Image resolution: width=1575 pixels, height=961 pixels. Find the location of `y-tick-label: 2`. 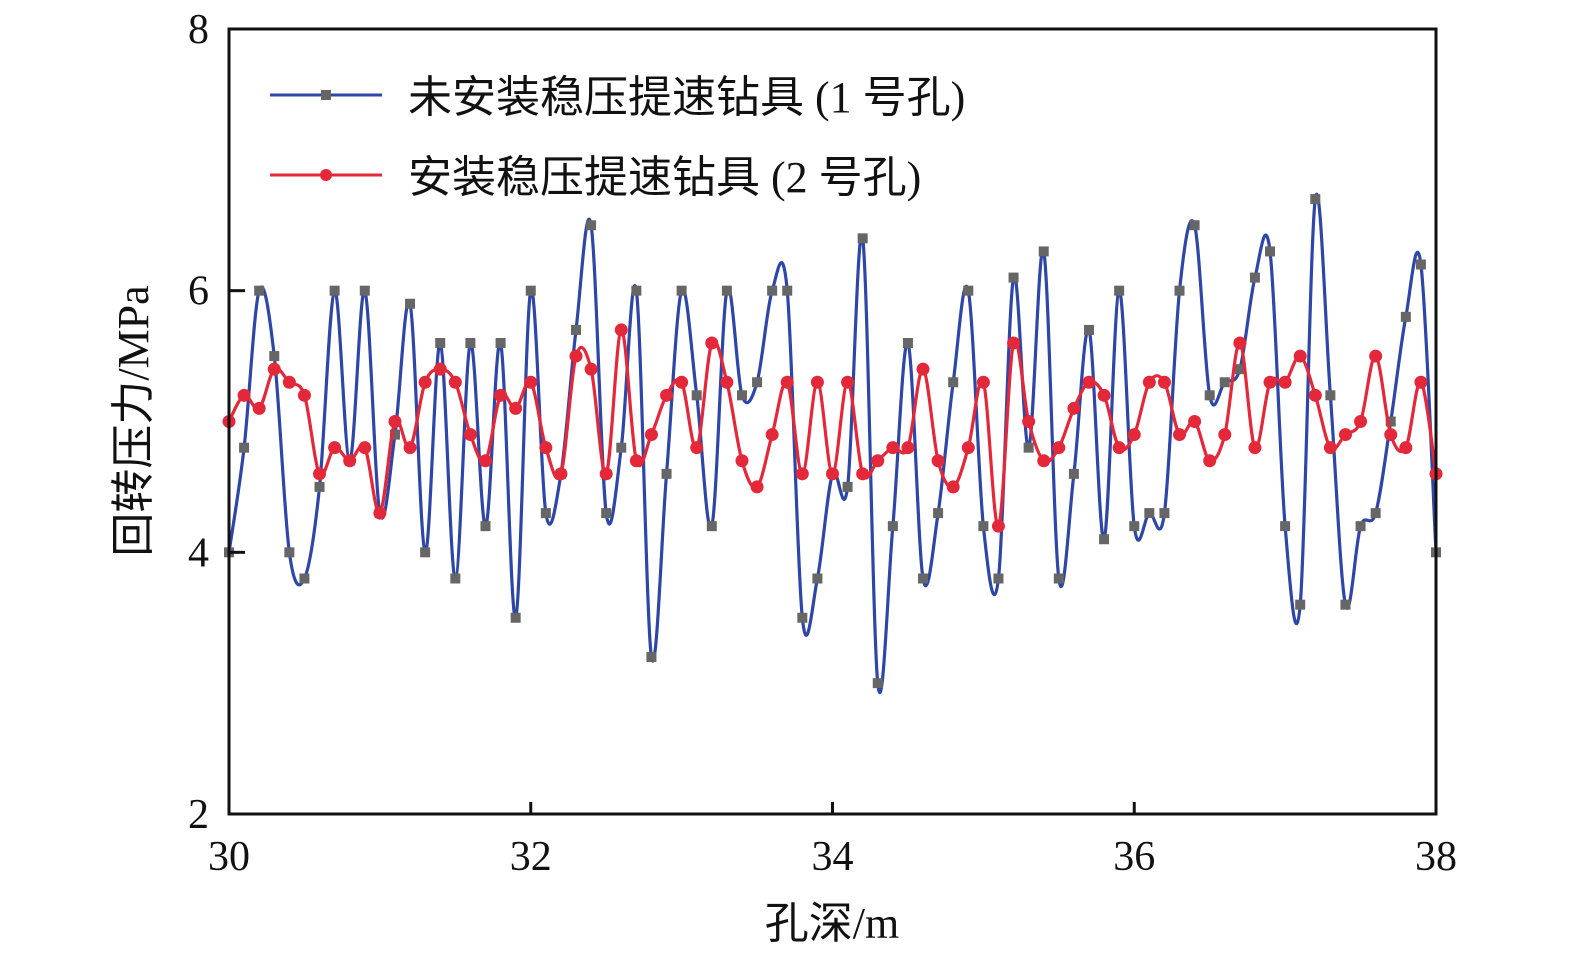

y-tick-label: 2 is located at coordinates (198, 815).